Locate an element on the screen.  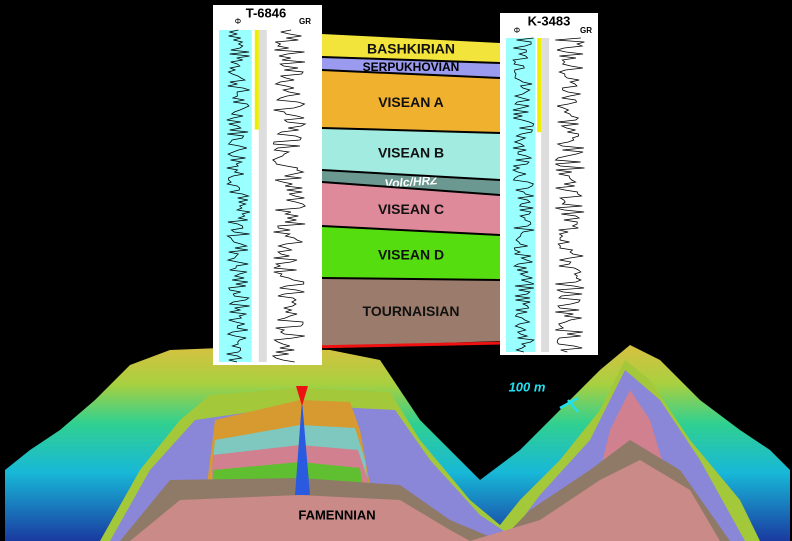
zone-label: VISEAN B is located at coordinates (411, 152).